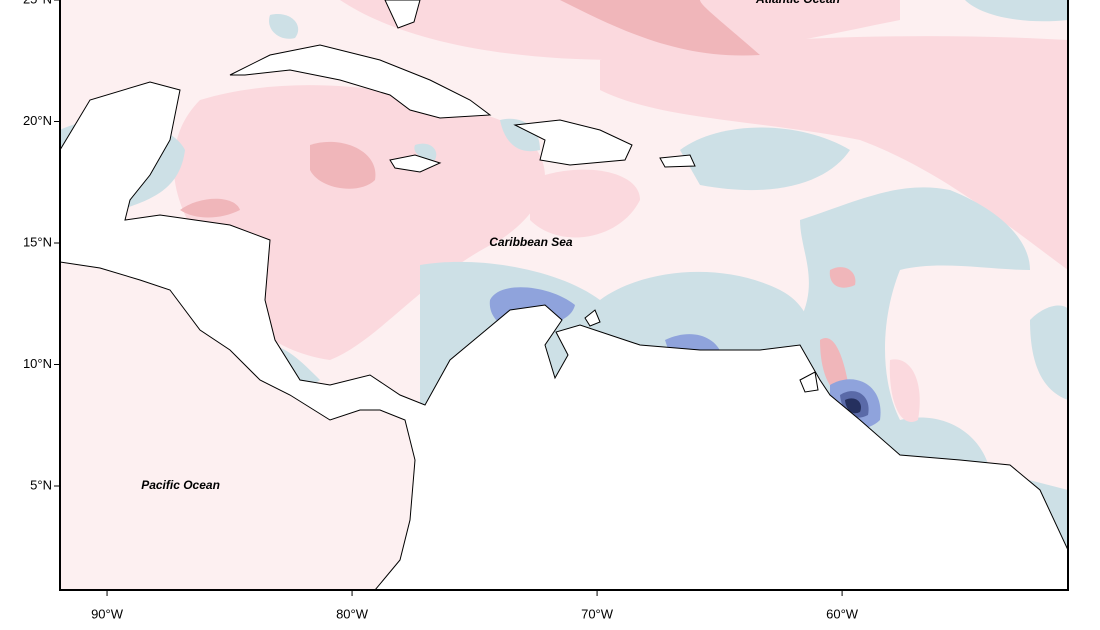 The height and width of the screenshot is (630, 1100). Describe the element at coordinates (37, 3) in the screenshot. I see `y-tick-label: 25°N` at that location.